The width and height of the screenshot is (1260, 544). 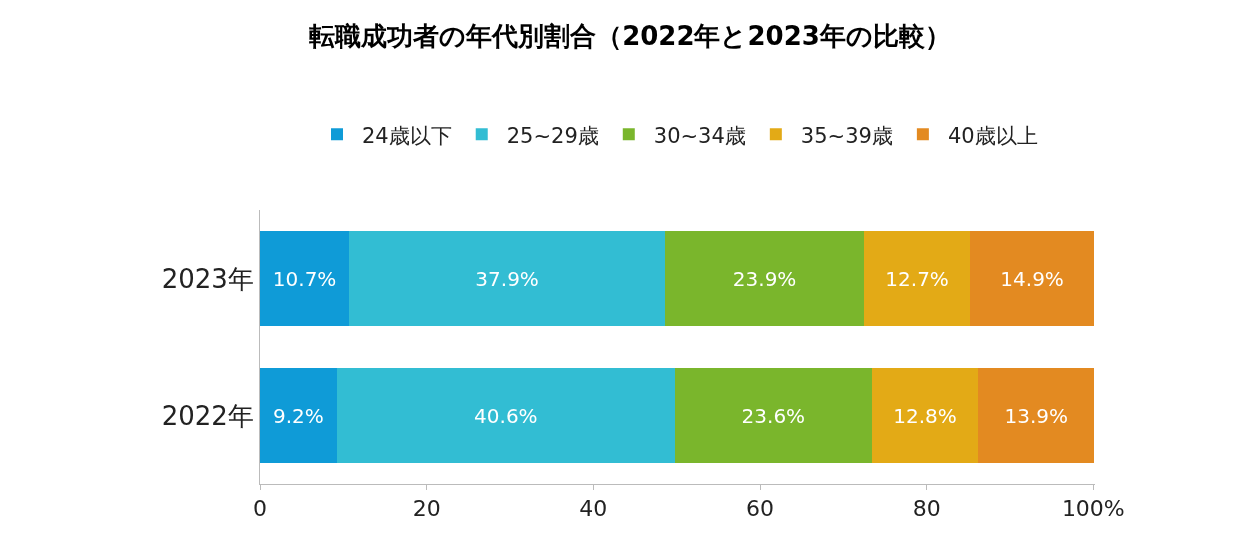 I want to click on legend-label: 24歳以下, so click(x=407, y=135).